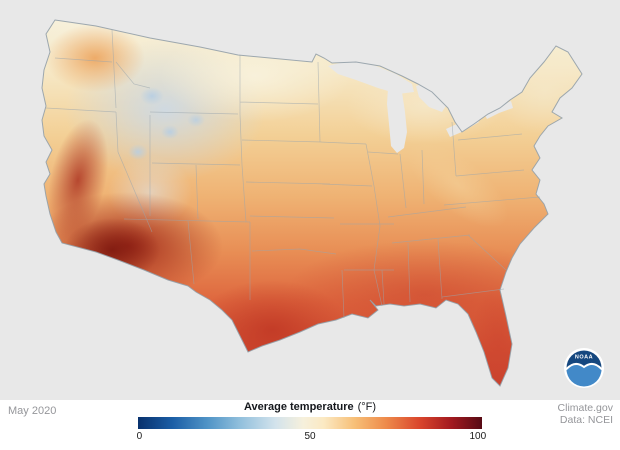 The width and height of the screenshot is (620, 450). I want to click on lake-michigan, so click(397, 118).